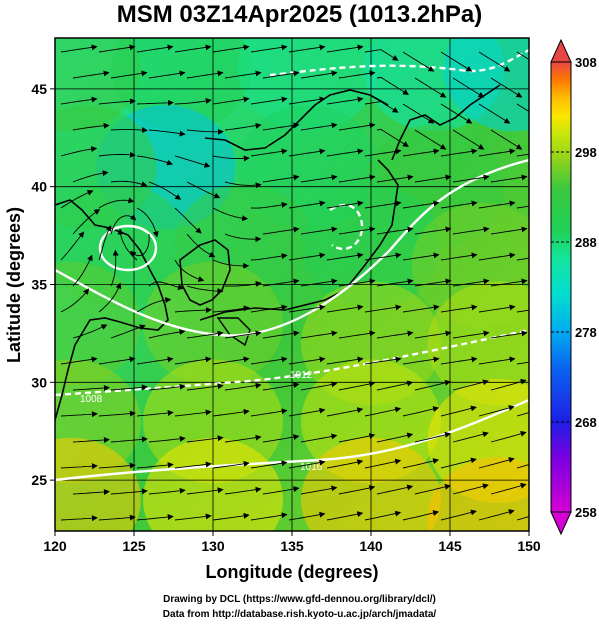 The width and height of the screenshot is (599, 625). What do you see at coordinates (586, 332) in the screenshot?
I see `colorbar-tick-label: 278` at bounding box center [586, 332].